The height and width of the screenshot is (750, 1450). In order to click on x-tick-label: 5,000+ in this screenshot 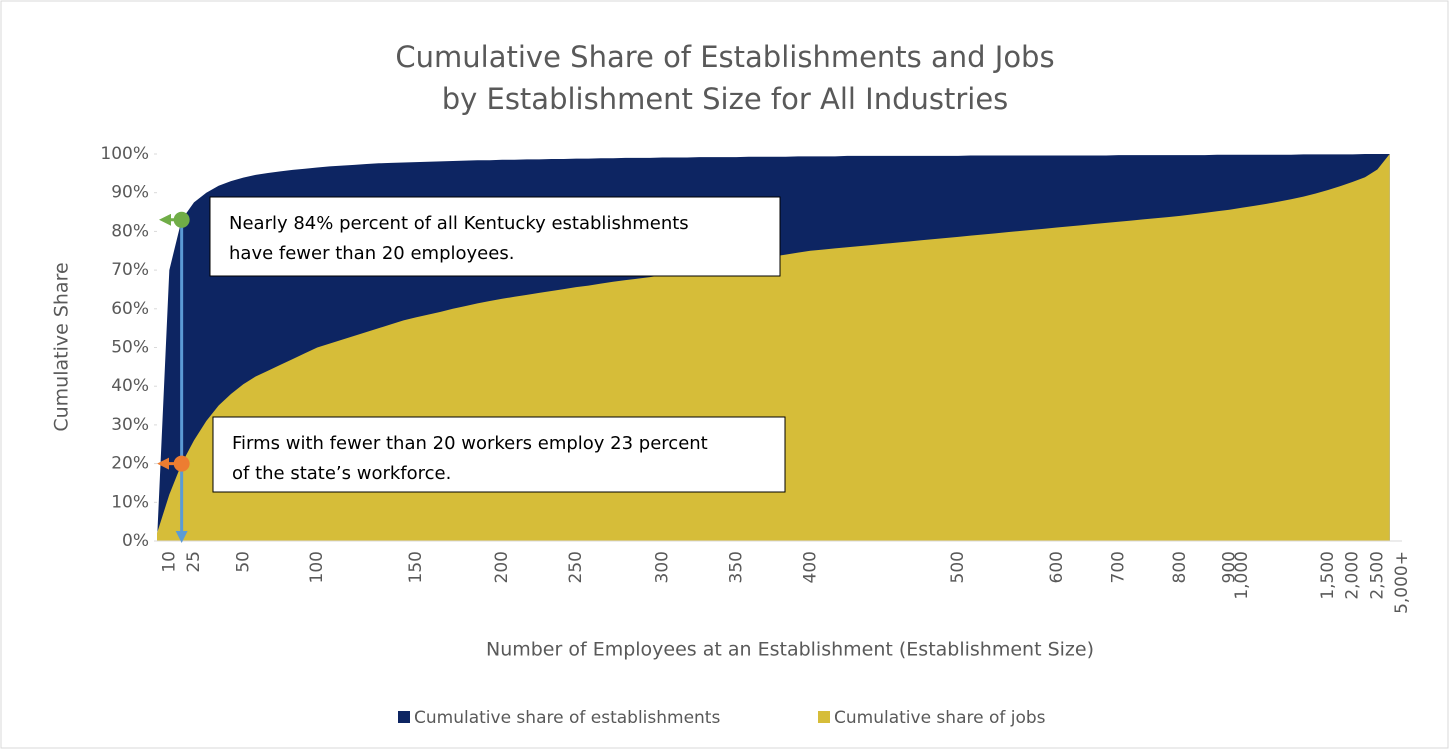, I will do `click(1402, 582)`.